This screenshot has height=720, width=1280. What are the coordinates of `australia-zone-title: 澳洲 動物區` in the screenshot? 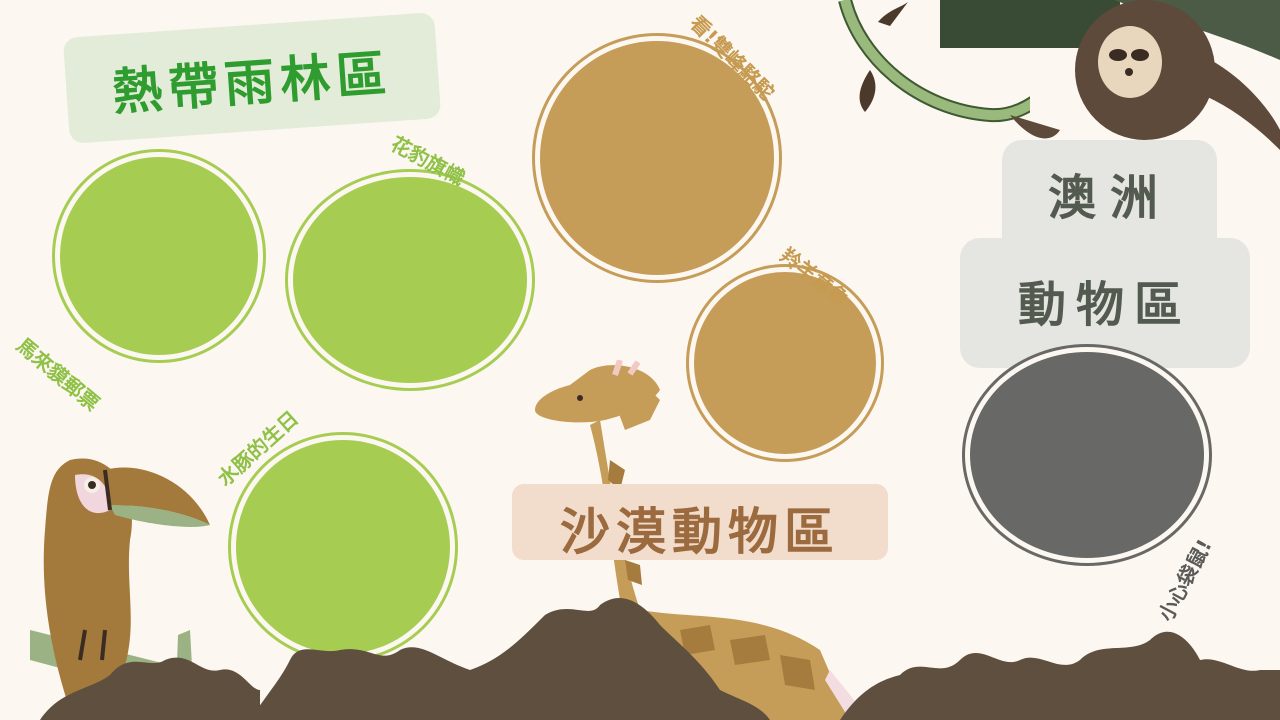 It's located at (1105, 254).